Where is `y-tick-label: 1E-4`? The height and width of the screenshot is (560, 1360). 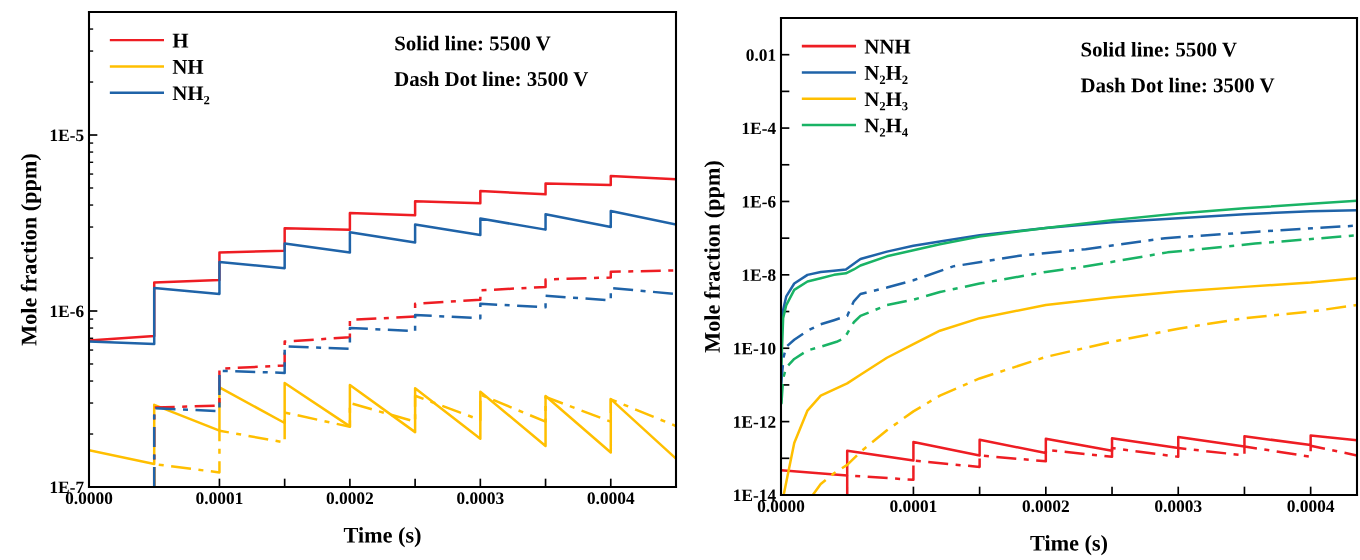
y-tick-label: 1E-4 is located at coordinates (759, 128).